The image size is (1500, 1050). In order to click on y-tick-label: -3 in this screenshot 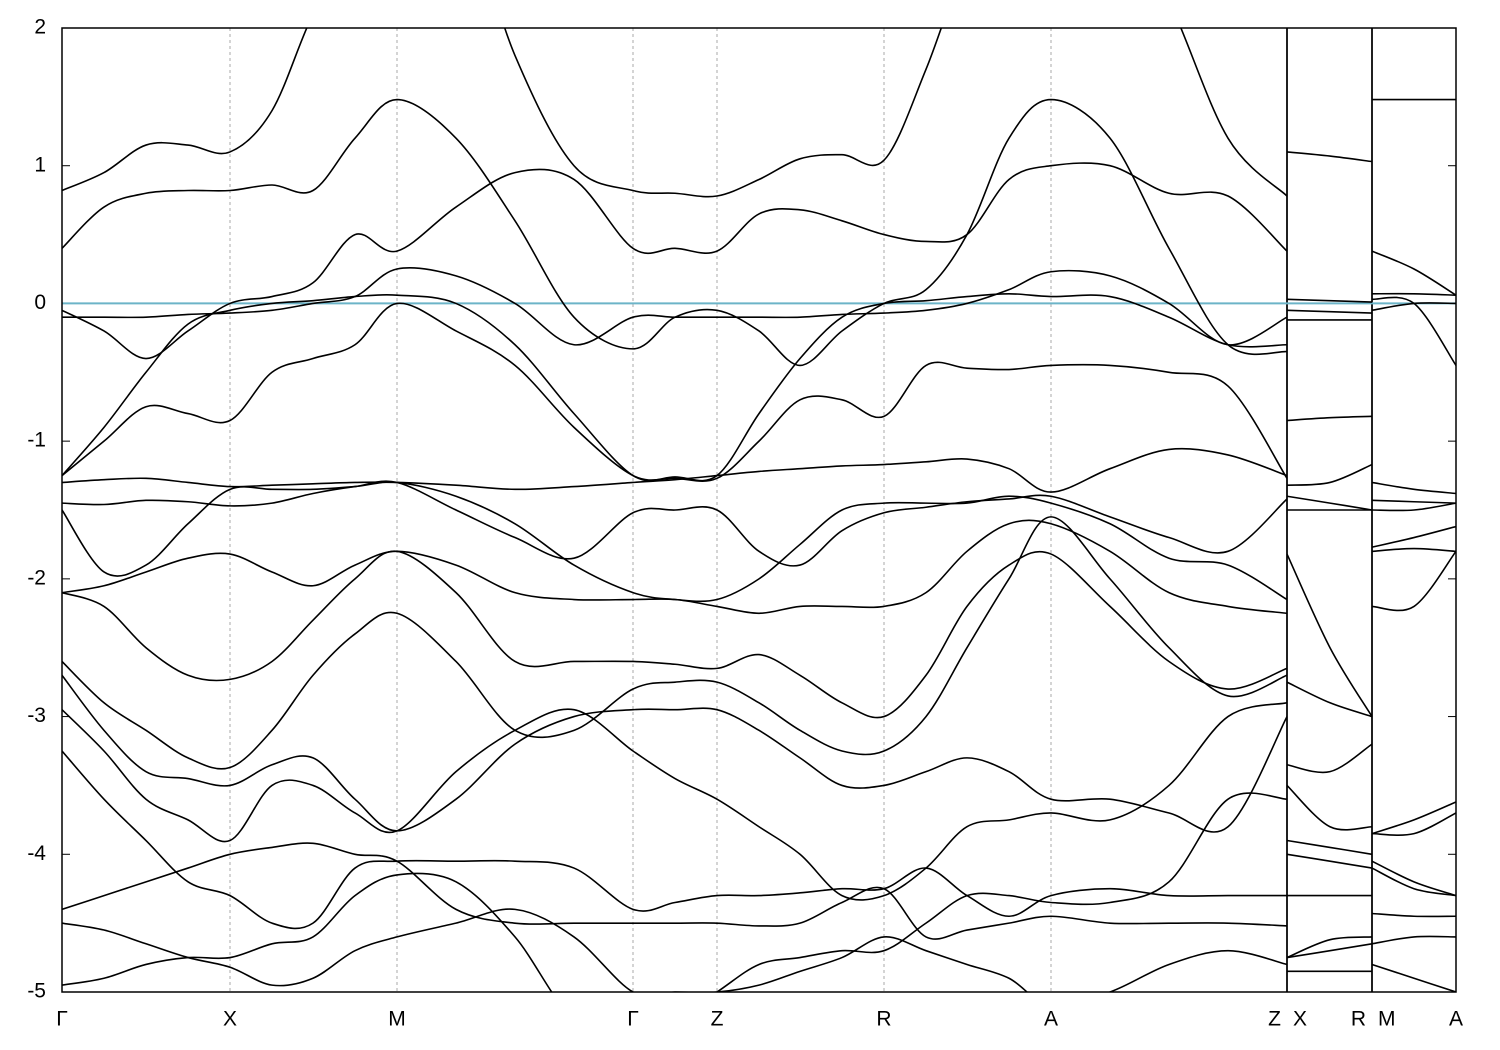, I will do `click(36, 715)`.